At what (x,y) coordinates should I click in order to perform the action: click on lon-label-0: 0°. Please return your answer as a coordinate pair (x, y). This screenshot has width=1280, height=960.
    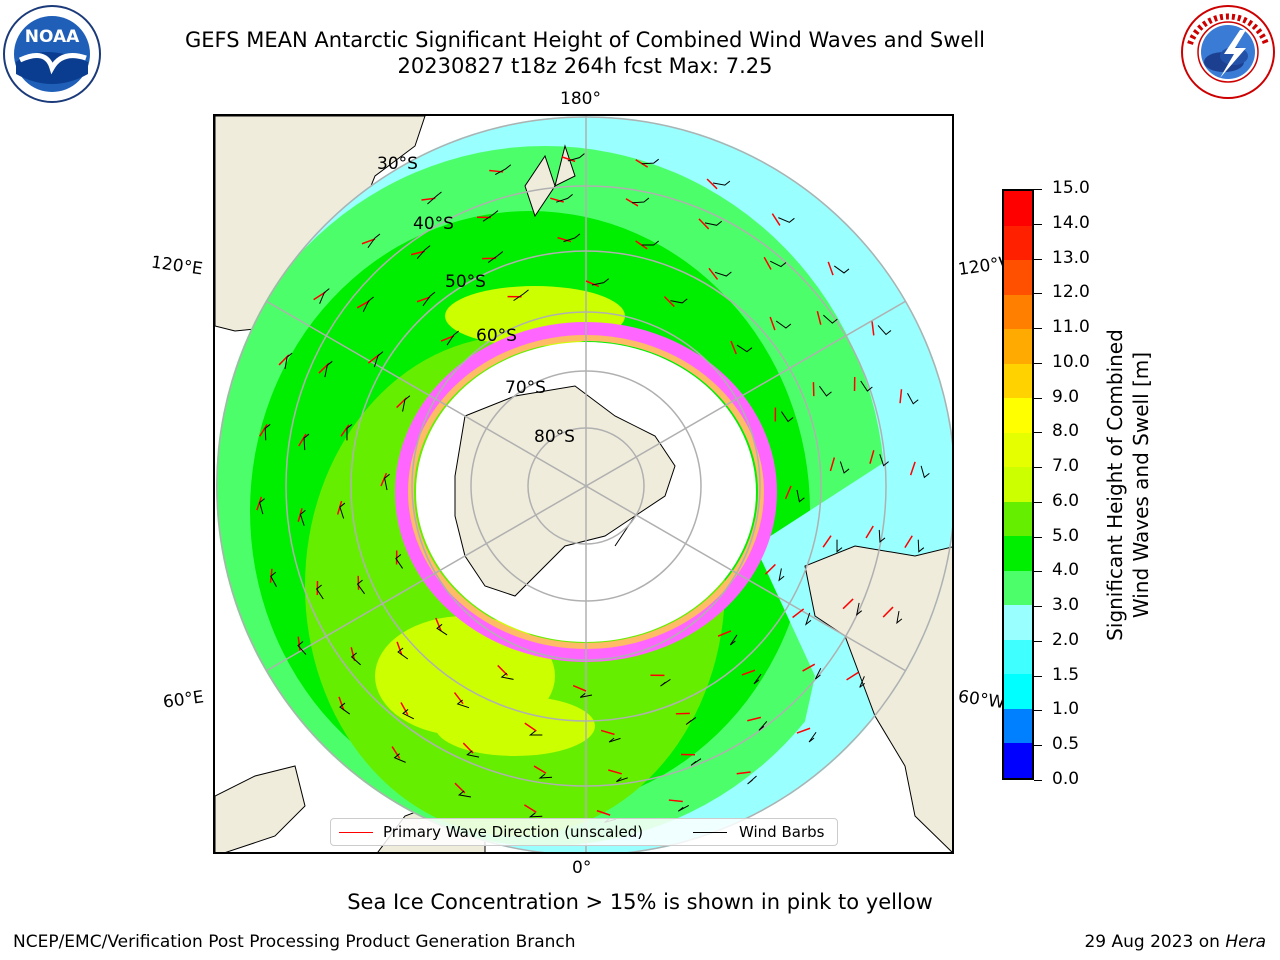
    Looking at the image, I should click on (582, 868).